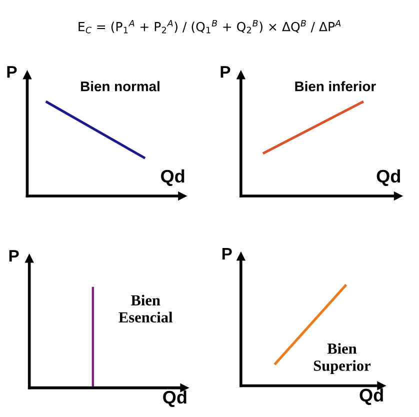 This screenshot has width=419, height=417. Describe the element at coordinates (335, 86) in the screenshot. I see `text: Bien inferior` at that location.